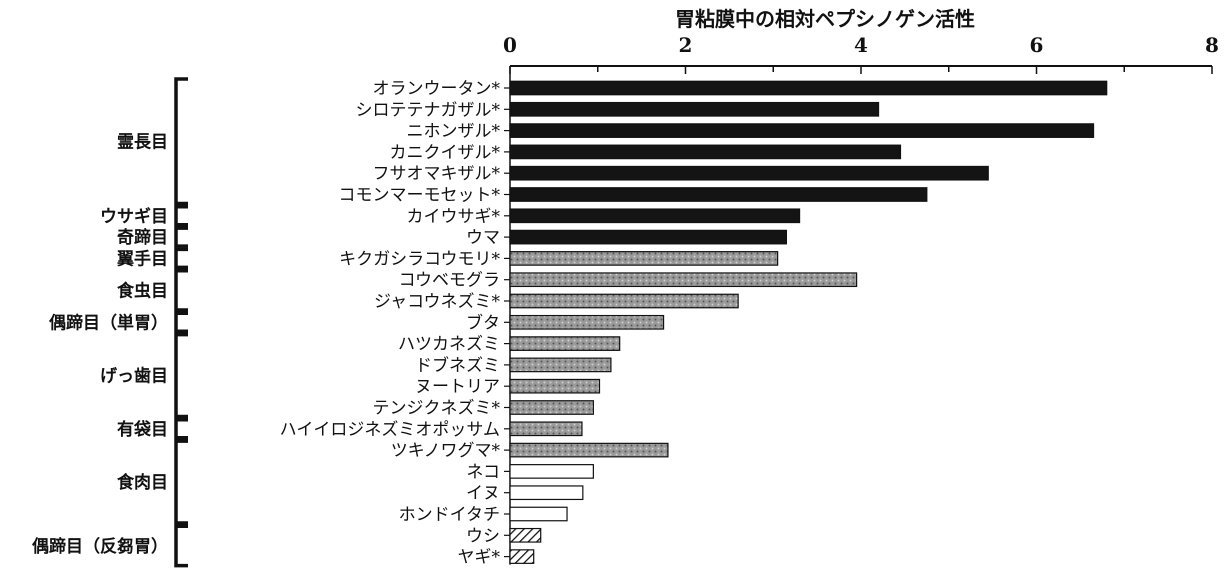  Describe the element at coordinates (483, 322) in the screenshot. I see `category-label: ブタ` at that location.